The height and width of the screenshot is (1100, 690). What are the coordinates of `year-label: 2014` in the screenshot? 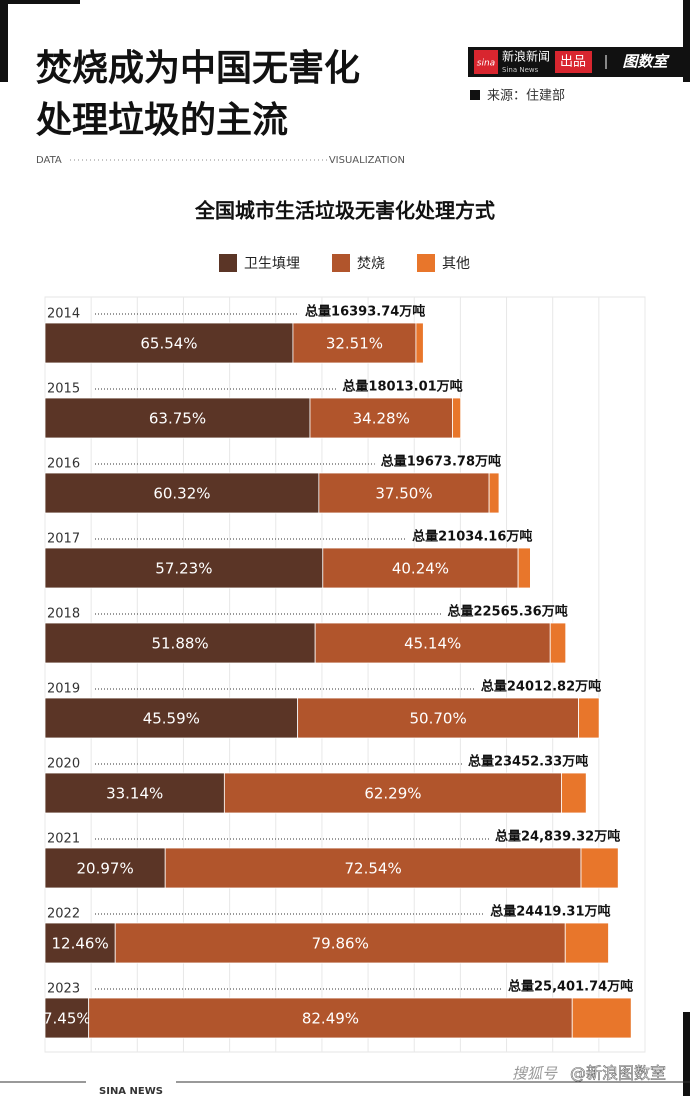 It's located at (63, 314).